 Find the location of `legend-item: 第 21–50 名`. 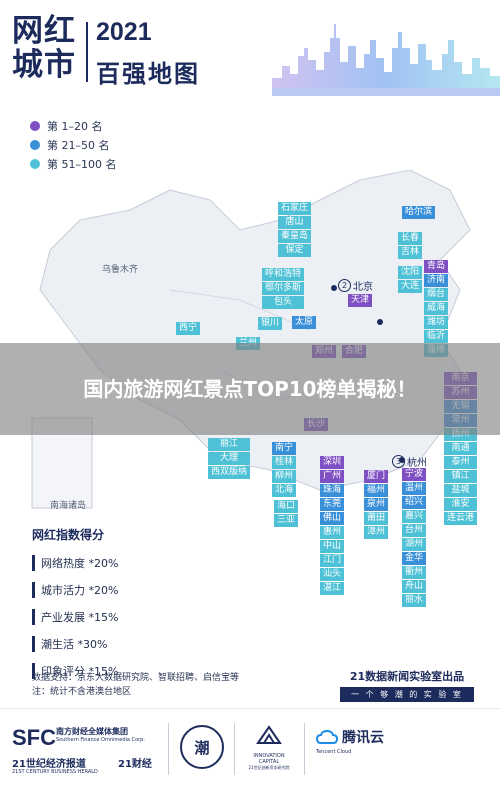

legend-item: 第 21–50 名 is located at coordinates (73, 144).